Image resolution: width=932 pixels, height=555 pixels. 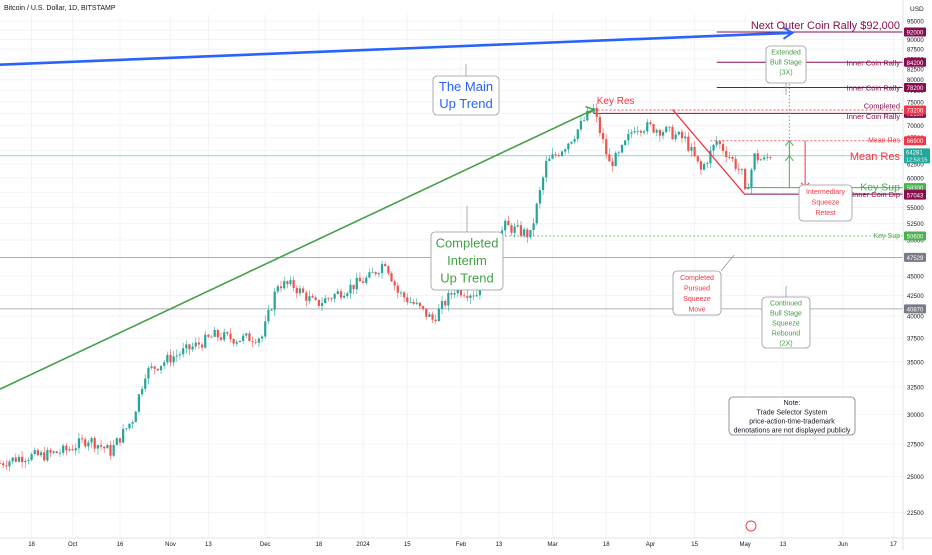 I want to click on price-badge-84200: 84200, so click(x=915, y=62).